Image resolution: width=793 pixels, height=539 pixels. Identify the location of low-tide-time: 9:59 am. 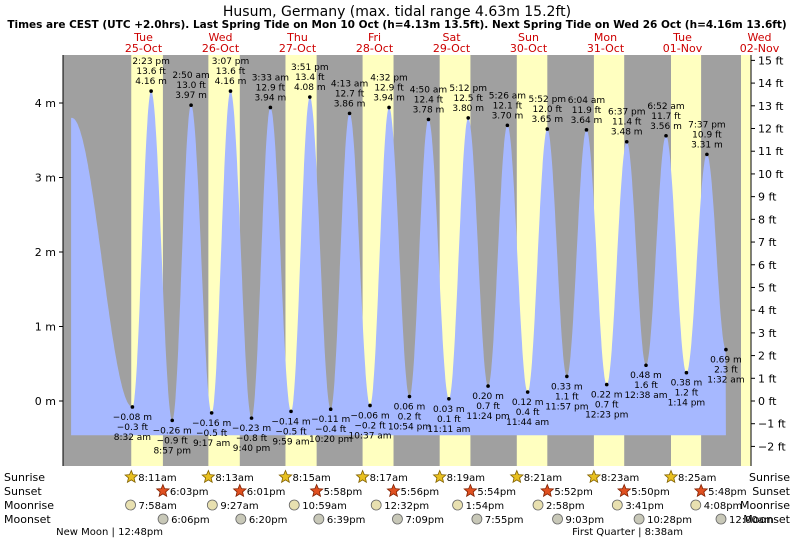
(290, 442).